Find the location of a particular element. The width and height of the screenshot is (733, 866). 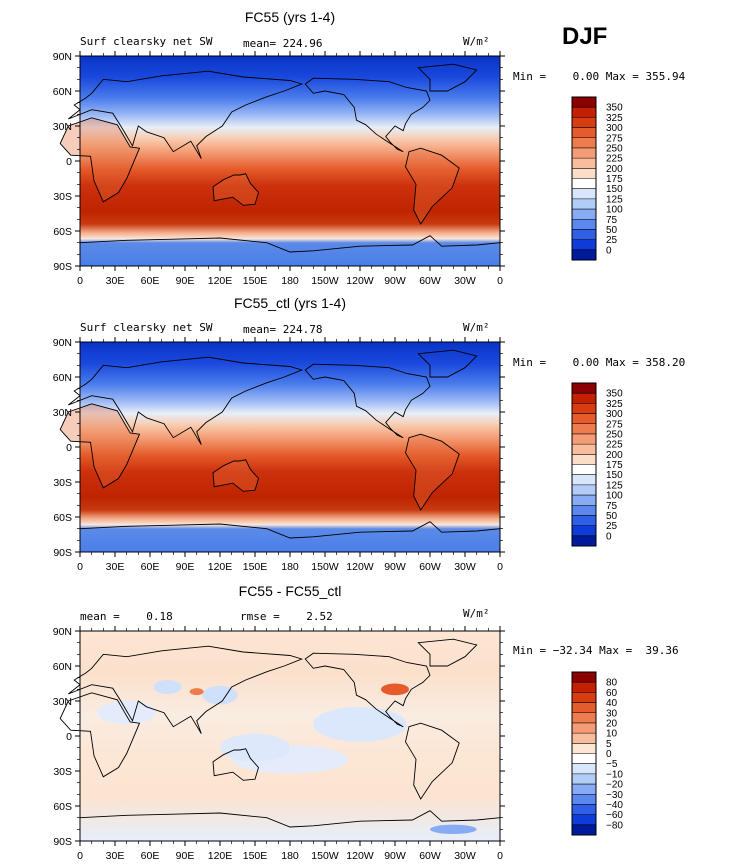

field-background is located at coordinates (290, 736).